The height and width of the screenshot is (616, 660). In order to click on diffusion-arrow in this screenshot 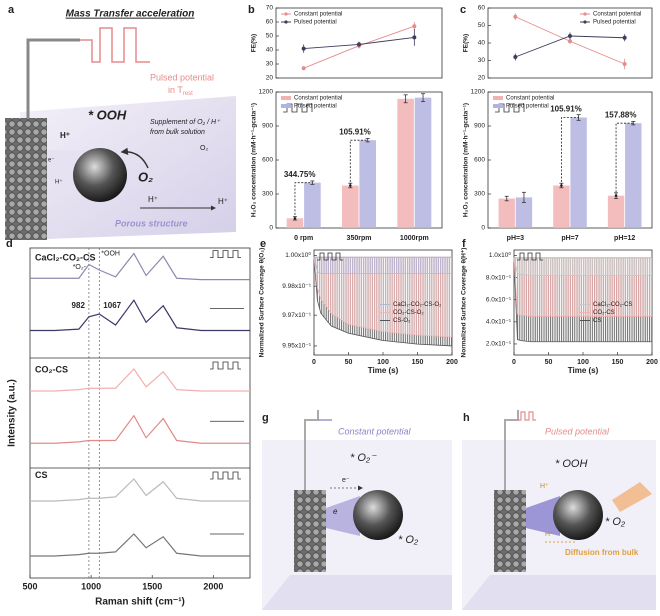, I will do `click(632, 497)`.